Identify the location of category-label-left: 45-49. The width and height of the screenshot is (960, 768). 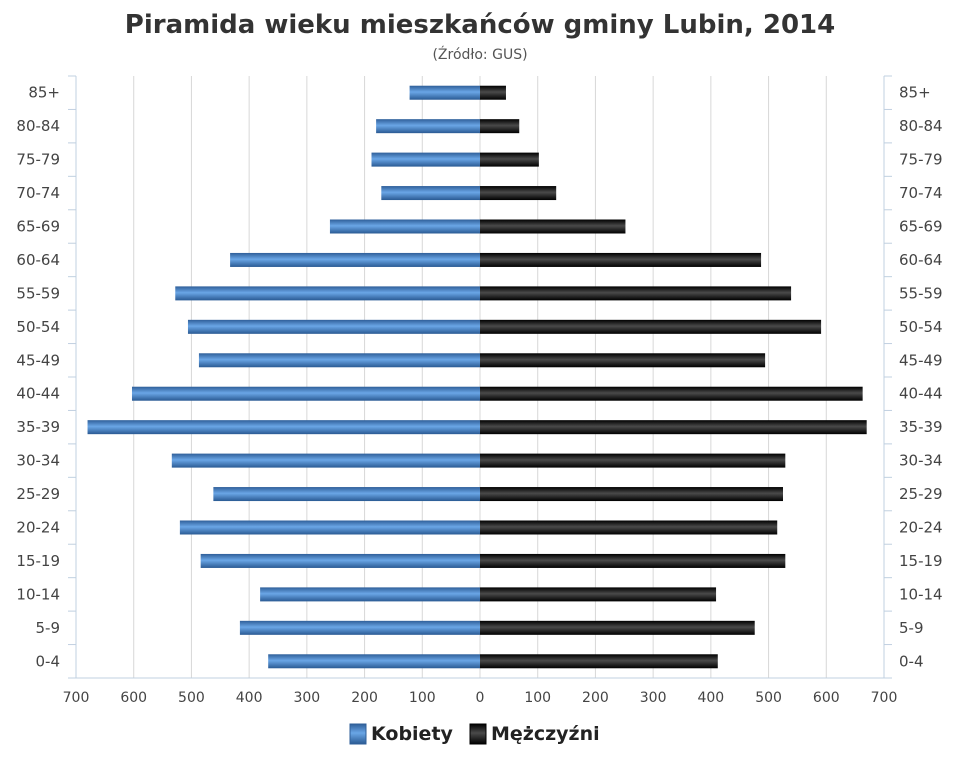
(38, 360).